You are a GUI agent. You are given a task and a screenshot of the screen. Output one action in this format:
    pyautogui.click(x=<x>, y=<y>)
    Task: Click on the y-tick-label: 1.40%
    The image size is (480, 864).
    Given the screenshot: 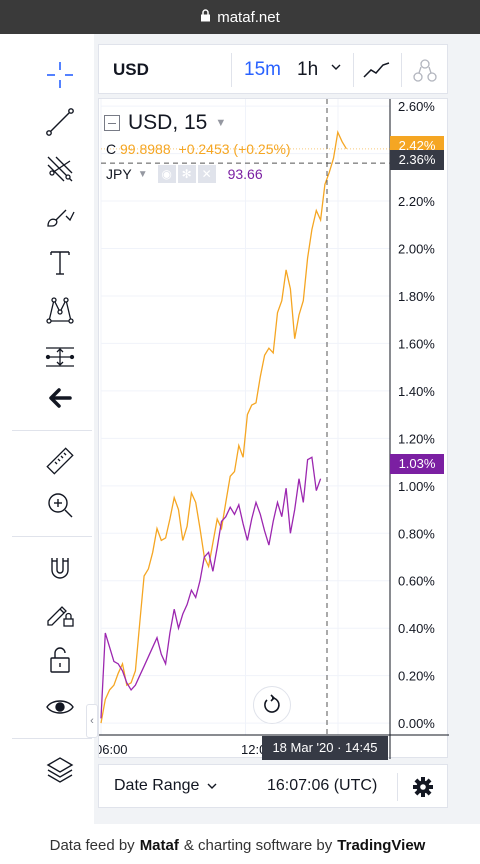 What is the action you would take?
    pyautogui.click(x=416, y=391)
    